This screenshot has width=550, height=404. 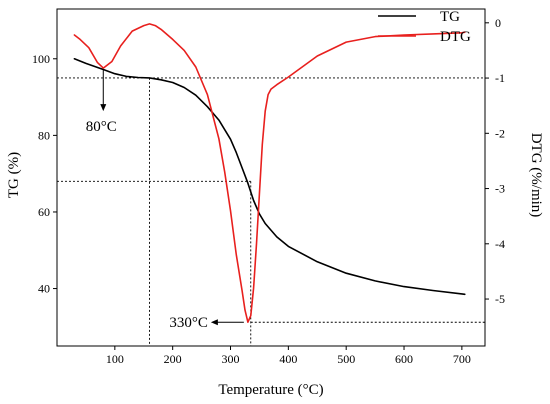 What do you see at coordinates (188, 323) in the screenshot?
I see `annotation-label-330: 330°C` at bounding box center [188, 323].